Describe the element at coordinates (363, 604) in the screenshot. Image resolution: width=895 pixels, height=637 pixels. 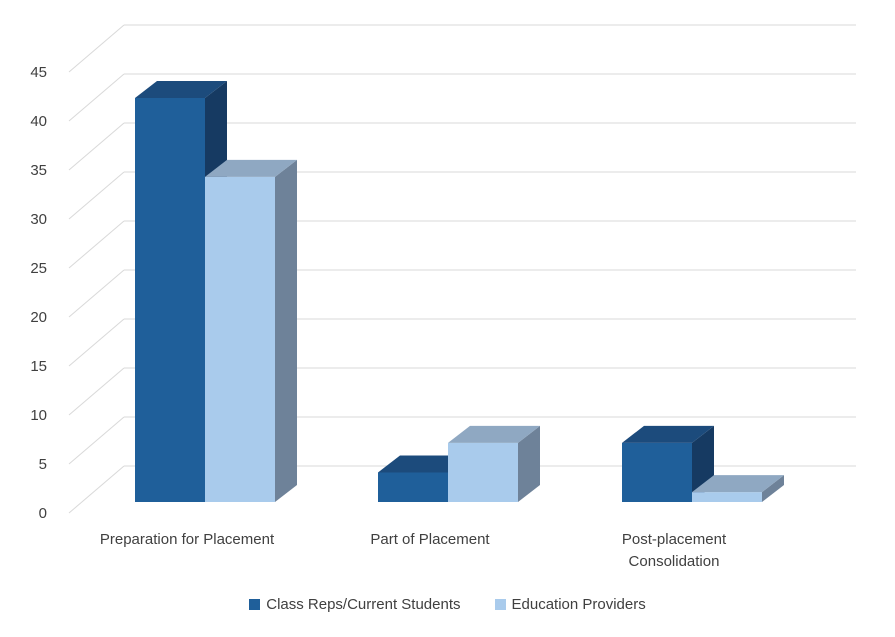
I see `legend-label-series-1: Class Reps/Current Students` at that location.